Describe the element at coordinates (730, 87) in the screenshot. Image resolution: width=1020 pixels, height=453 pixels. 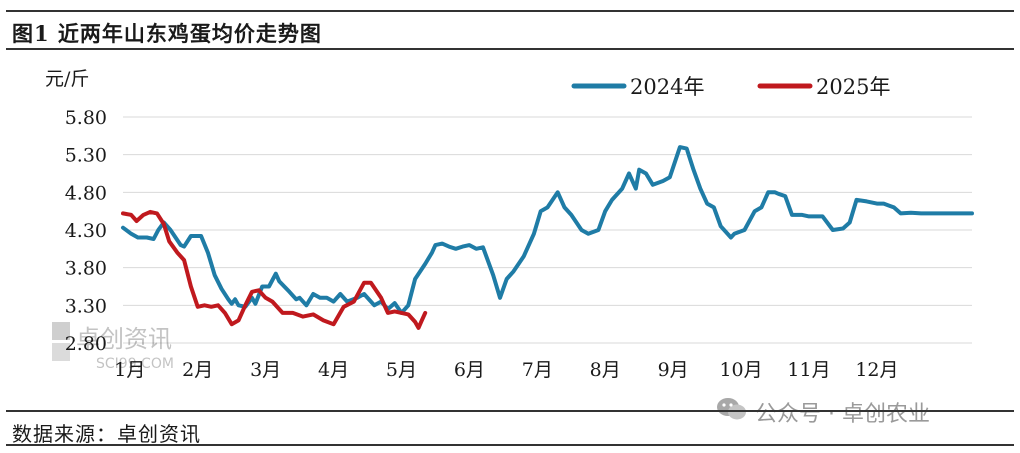
I see `legend: 2024年 2025年` at that location.